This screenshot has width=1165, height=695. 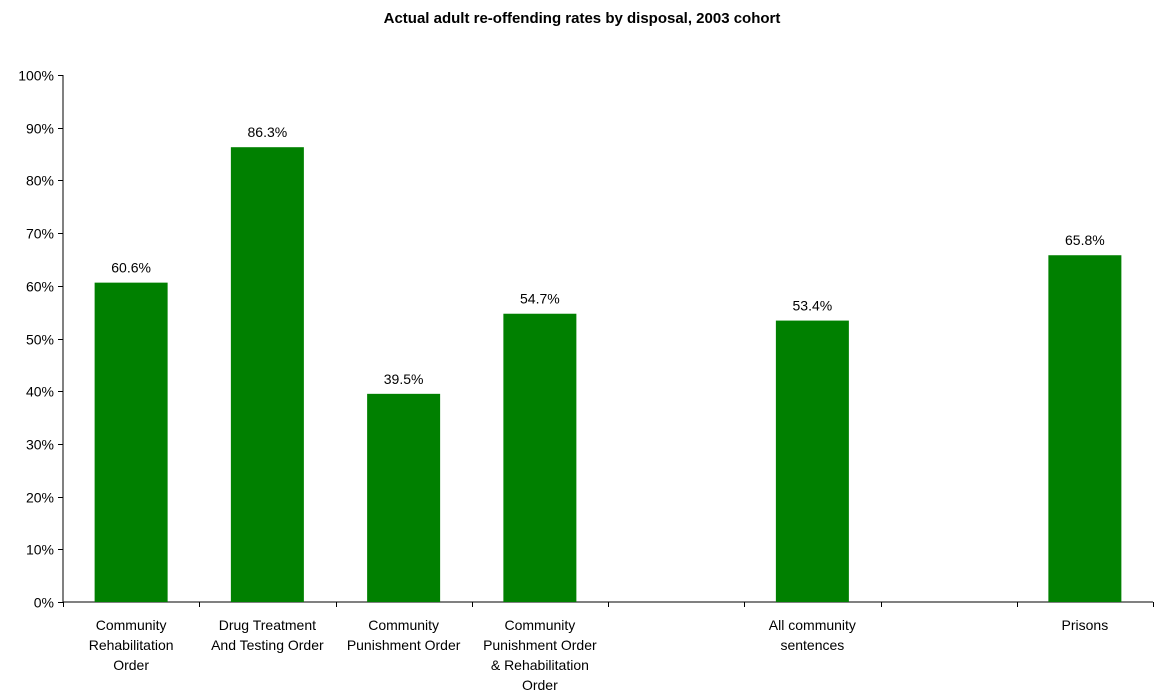 I want to click on y-tick-label: 50%, so click(x=40, y=340).